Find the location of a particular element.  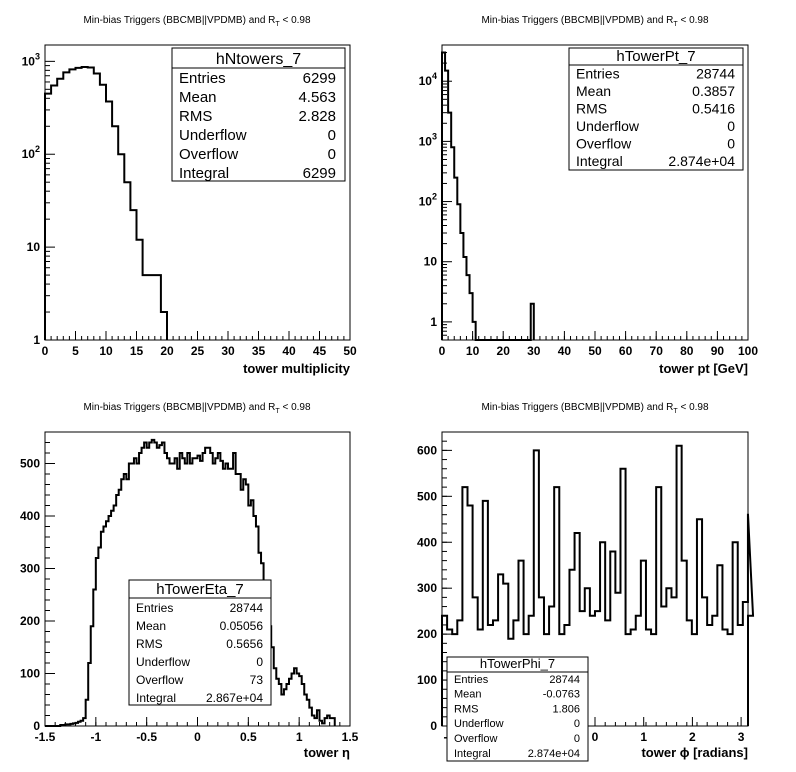

x-tick-label: 10 is located at coordinates (473, 351).